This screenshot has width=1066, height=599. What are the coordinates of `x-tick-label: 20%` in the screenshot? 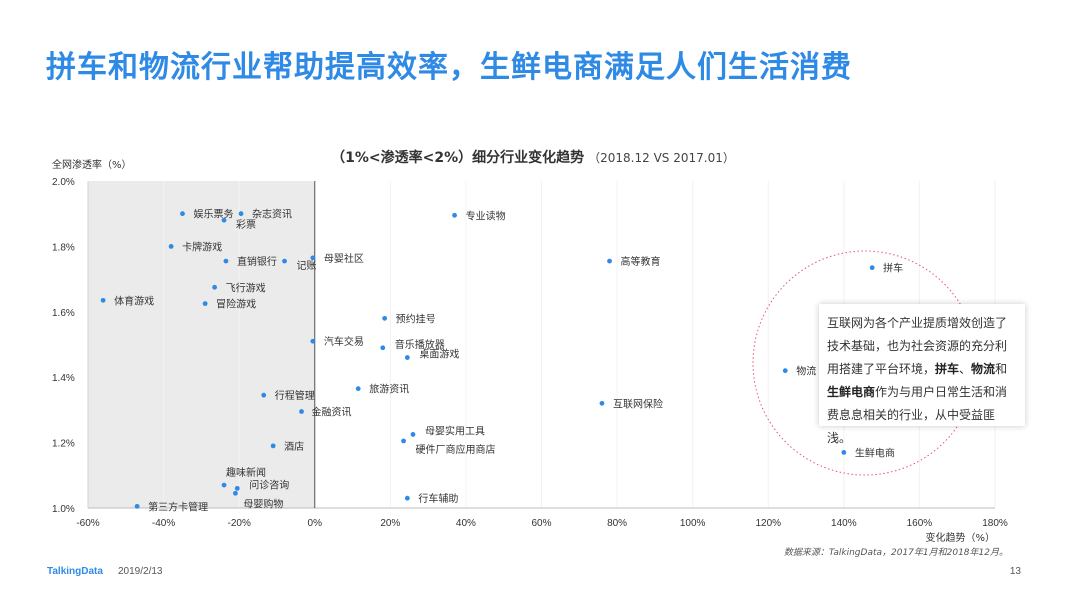 It's located at (390, 523).